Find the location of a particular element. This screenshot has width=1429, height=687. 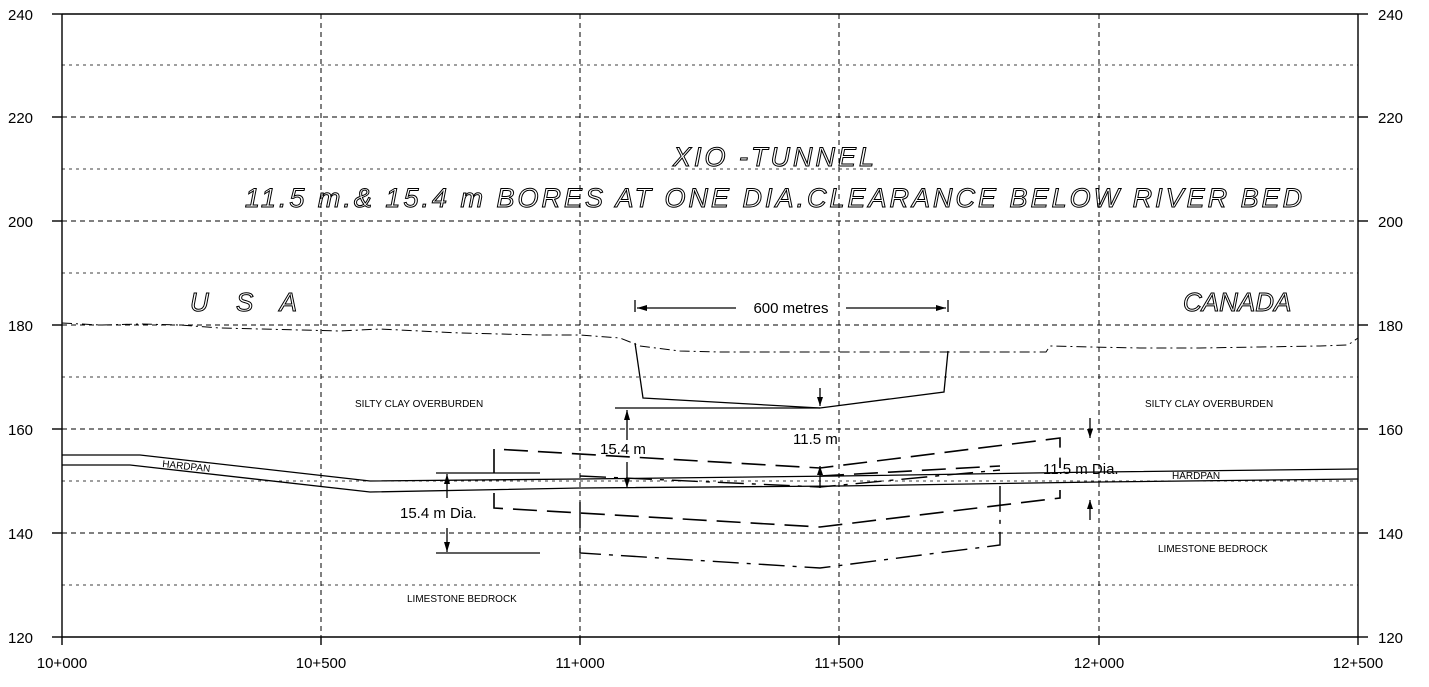

bore-15-4m is located at coordinates (777, 503).